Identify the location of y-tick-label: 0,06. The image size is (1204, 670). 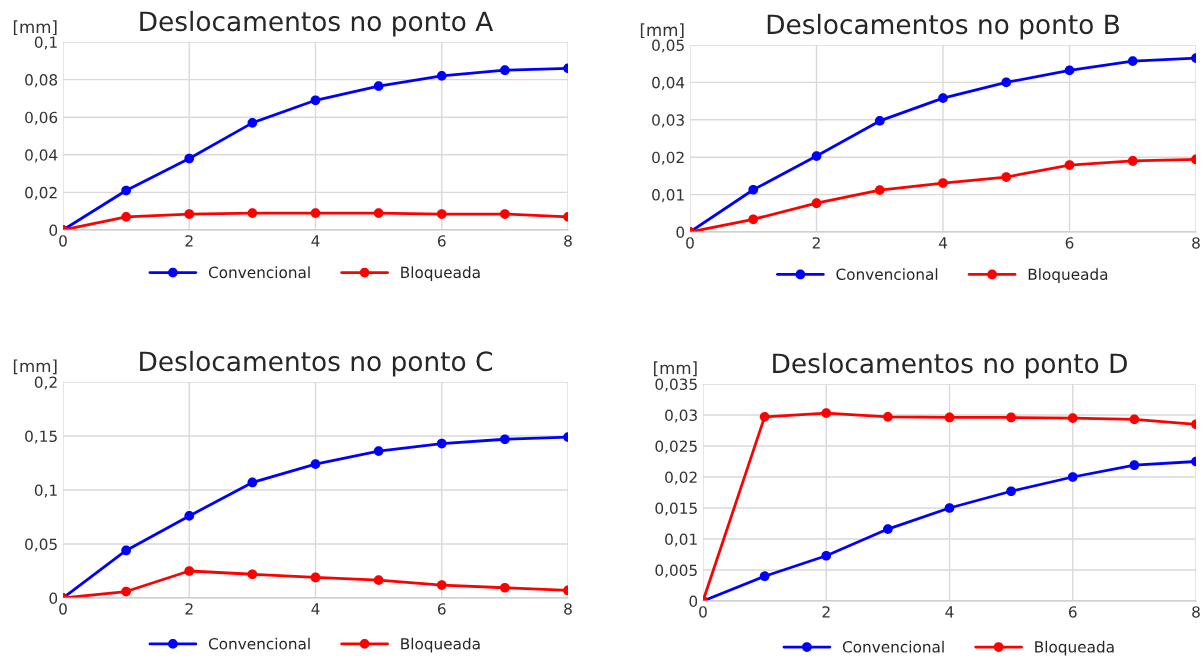
(41, 118).